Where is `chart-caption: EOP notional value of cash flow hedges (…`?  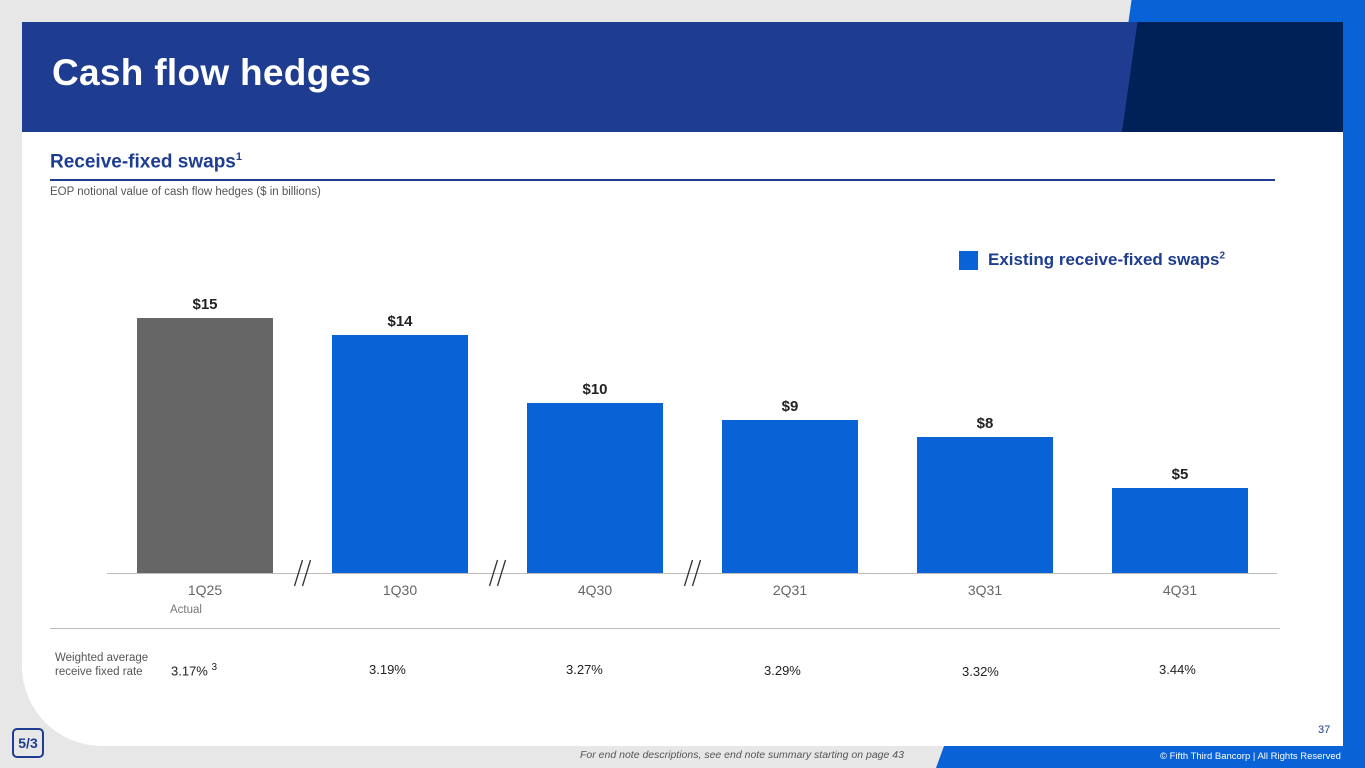 chart-caption: EOP notional value of cash flow hedges (… is located at coordinates (185, 192).